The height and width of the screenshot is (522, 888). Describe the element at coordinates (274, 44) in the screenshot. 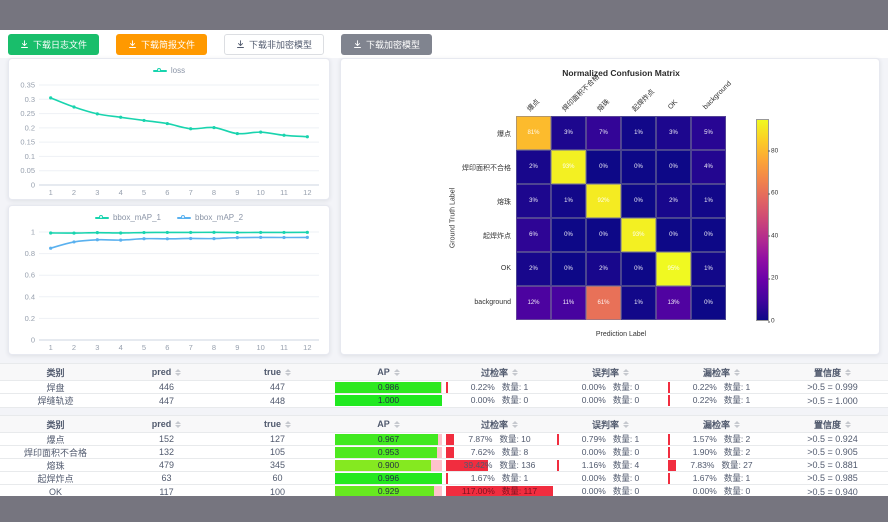

I see `download-plain-model-button: 下载非加密模型` at that location.